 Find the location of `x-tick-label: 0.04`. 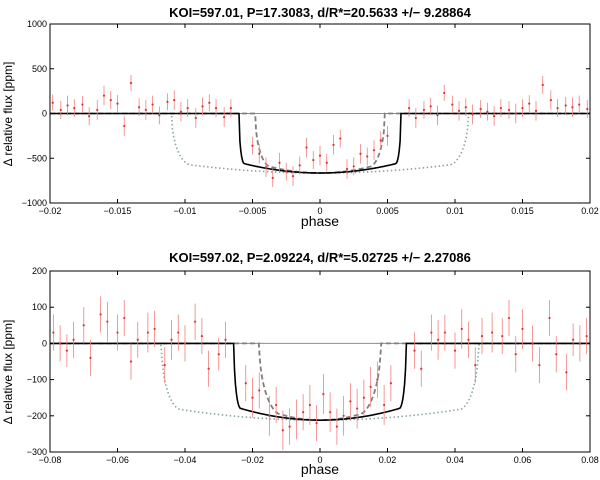

x-tick-label: 0.04 is located at coordinates (455, 460).